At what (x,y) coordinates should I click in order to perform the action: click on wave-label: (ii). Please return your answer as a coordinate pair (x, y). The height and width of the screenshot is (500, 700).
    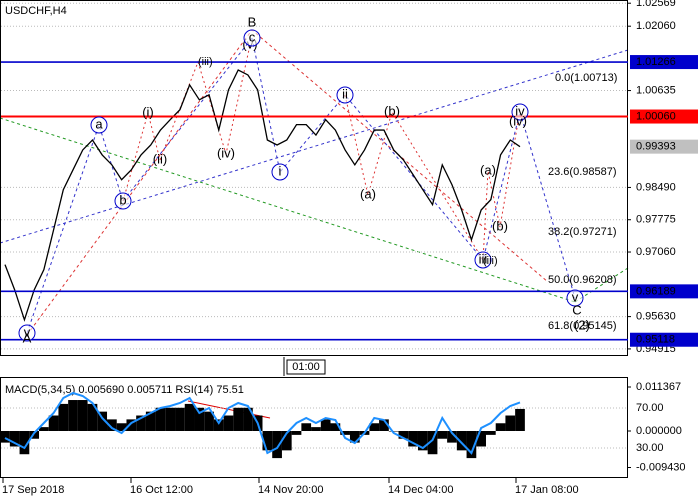
    Looking at the image, I should click on (160, 158).